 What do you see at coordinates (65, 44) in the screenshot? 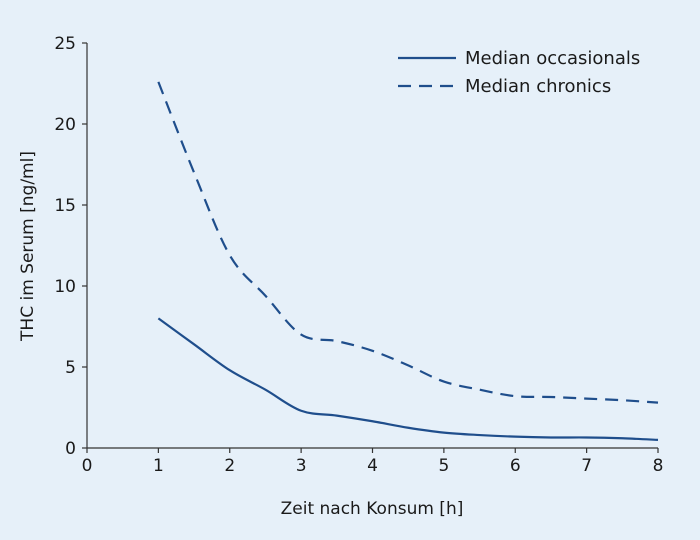
I see `y-tick-label: 25` at bounding box center [65, 44].